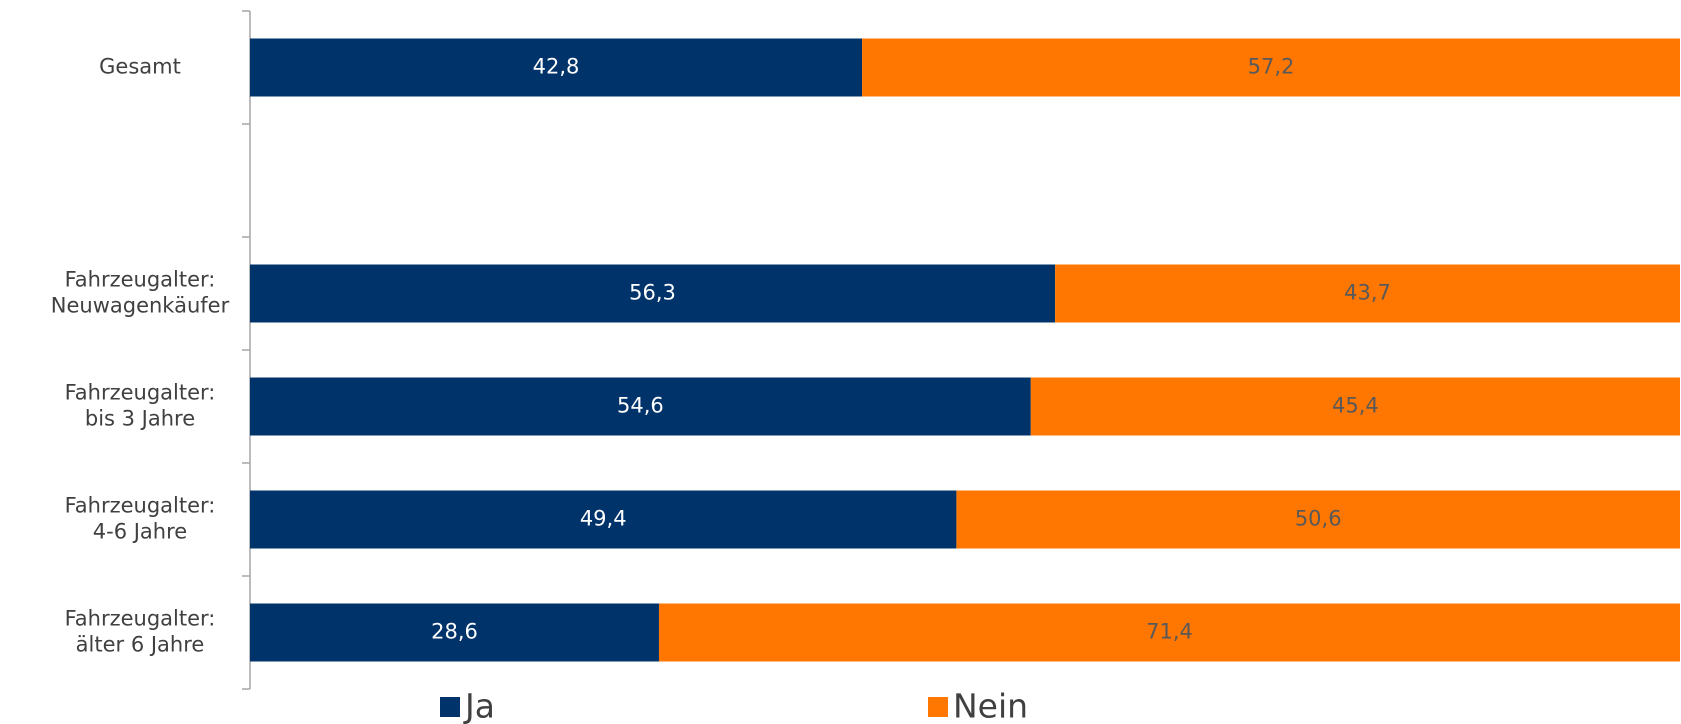  I want to click on category-label: Gesamt, so click(140, 67).